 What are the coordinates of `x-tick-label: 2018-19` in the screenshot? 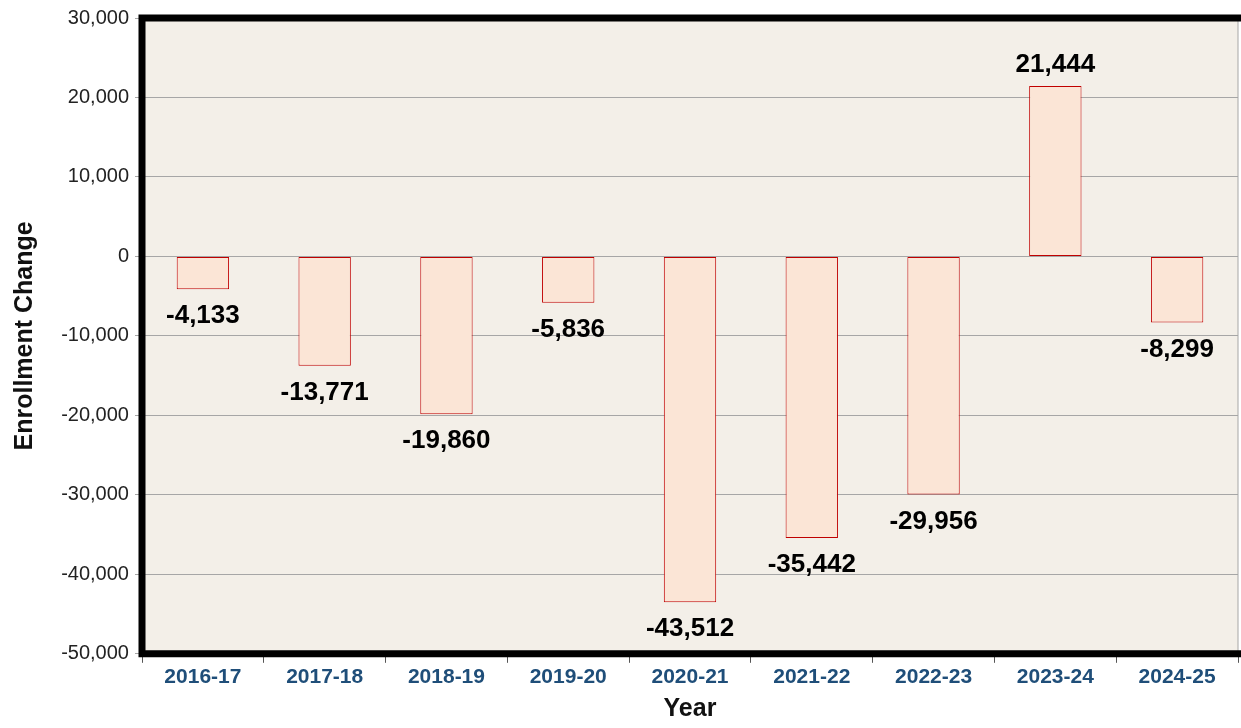 It's located at (446, 676).